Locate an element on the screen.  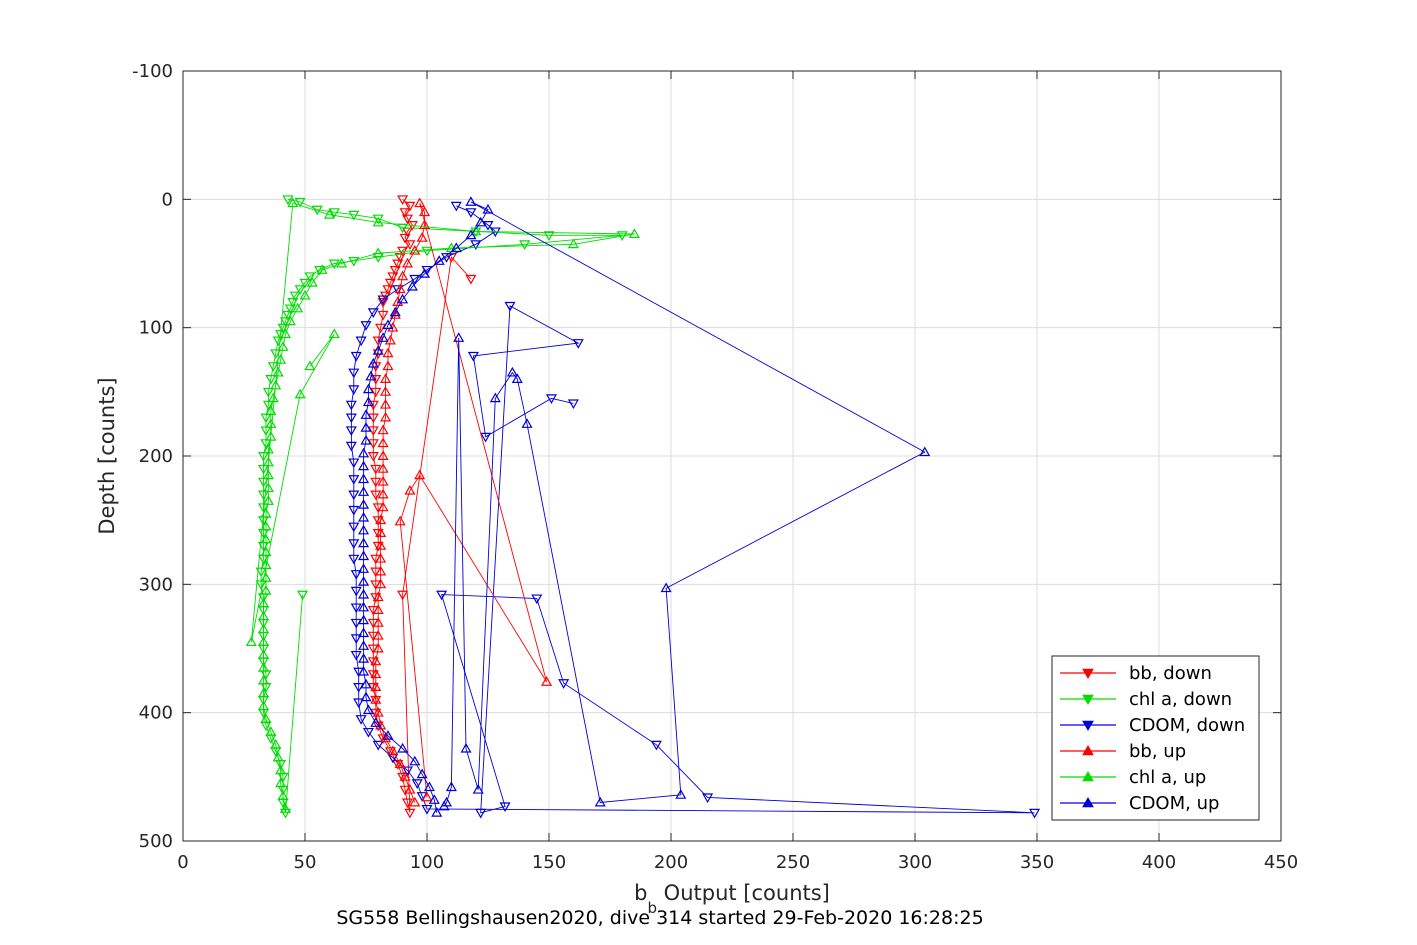
legend-entry: CDOM, down is located at coordinates (1152, 725).